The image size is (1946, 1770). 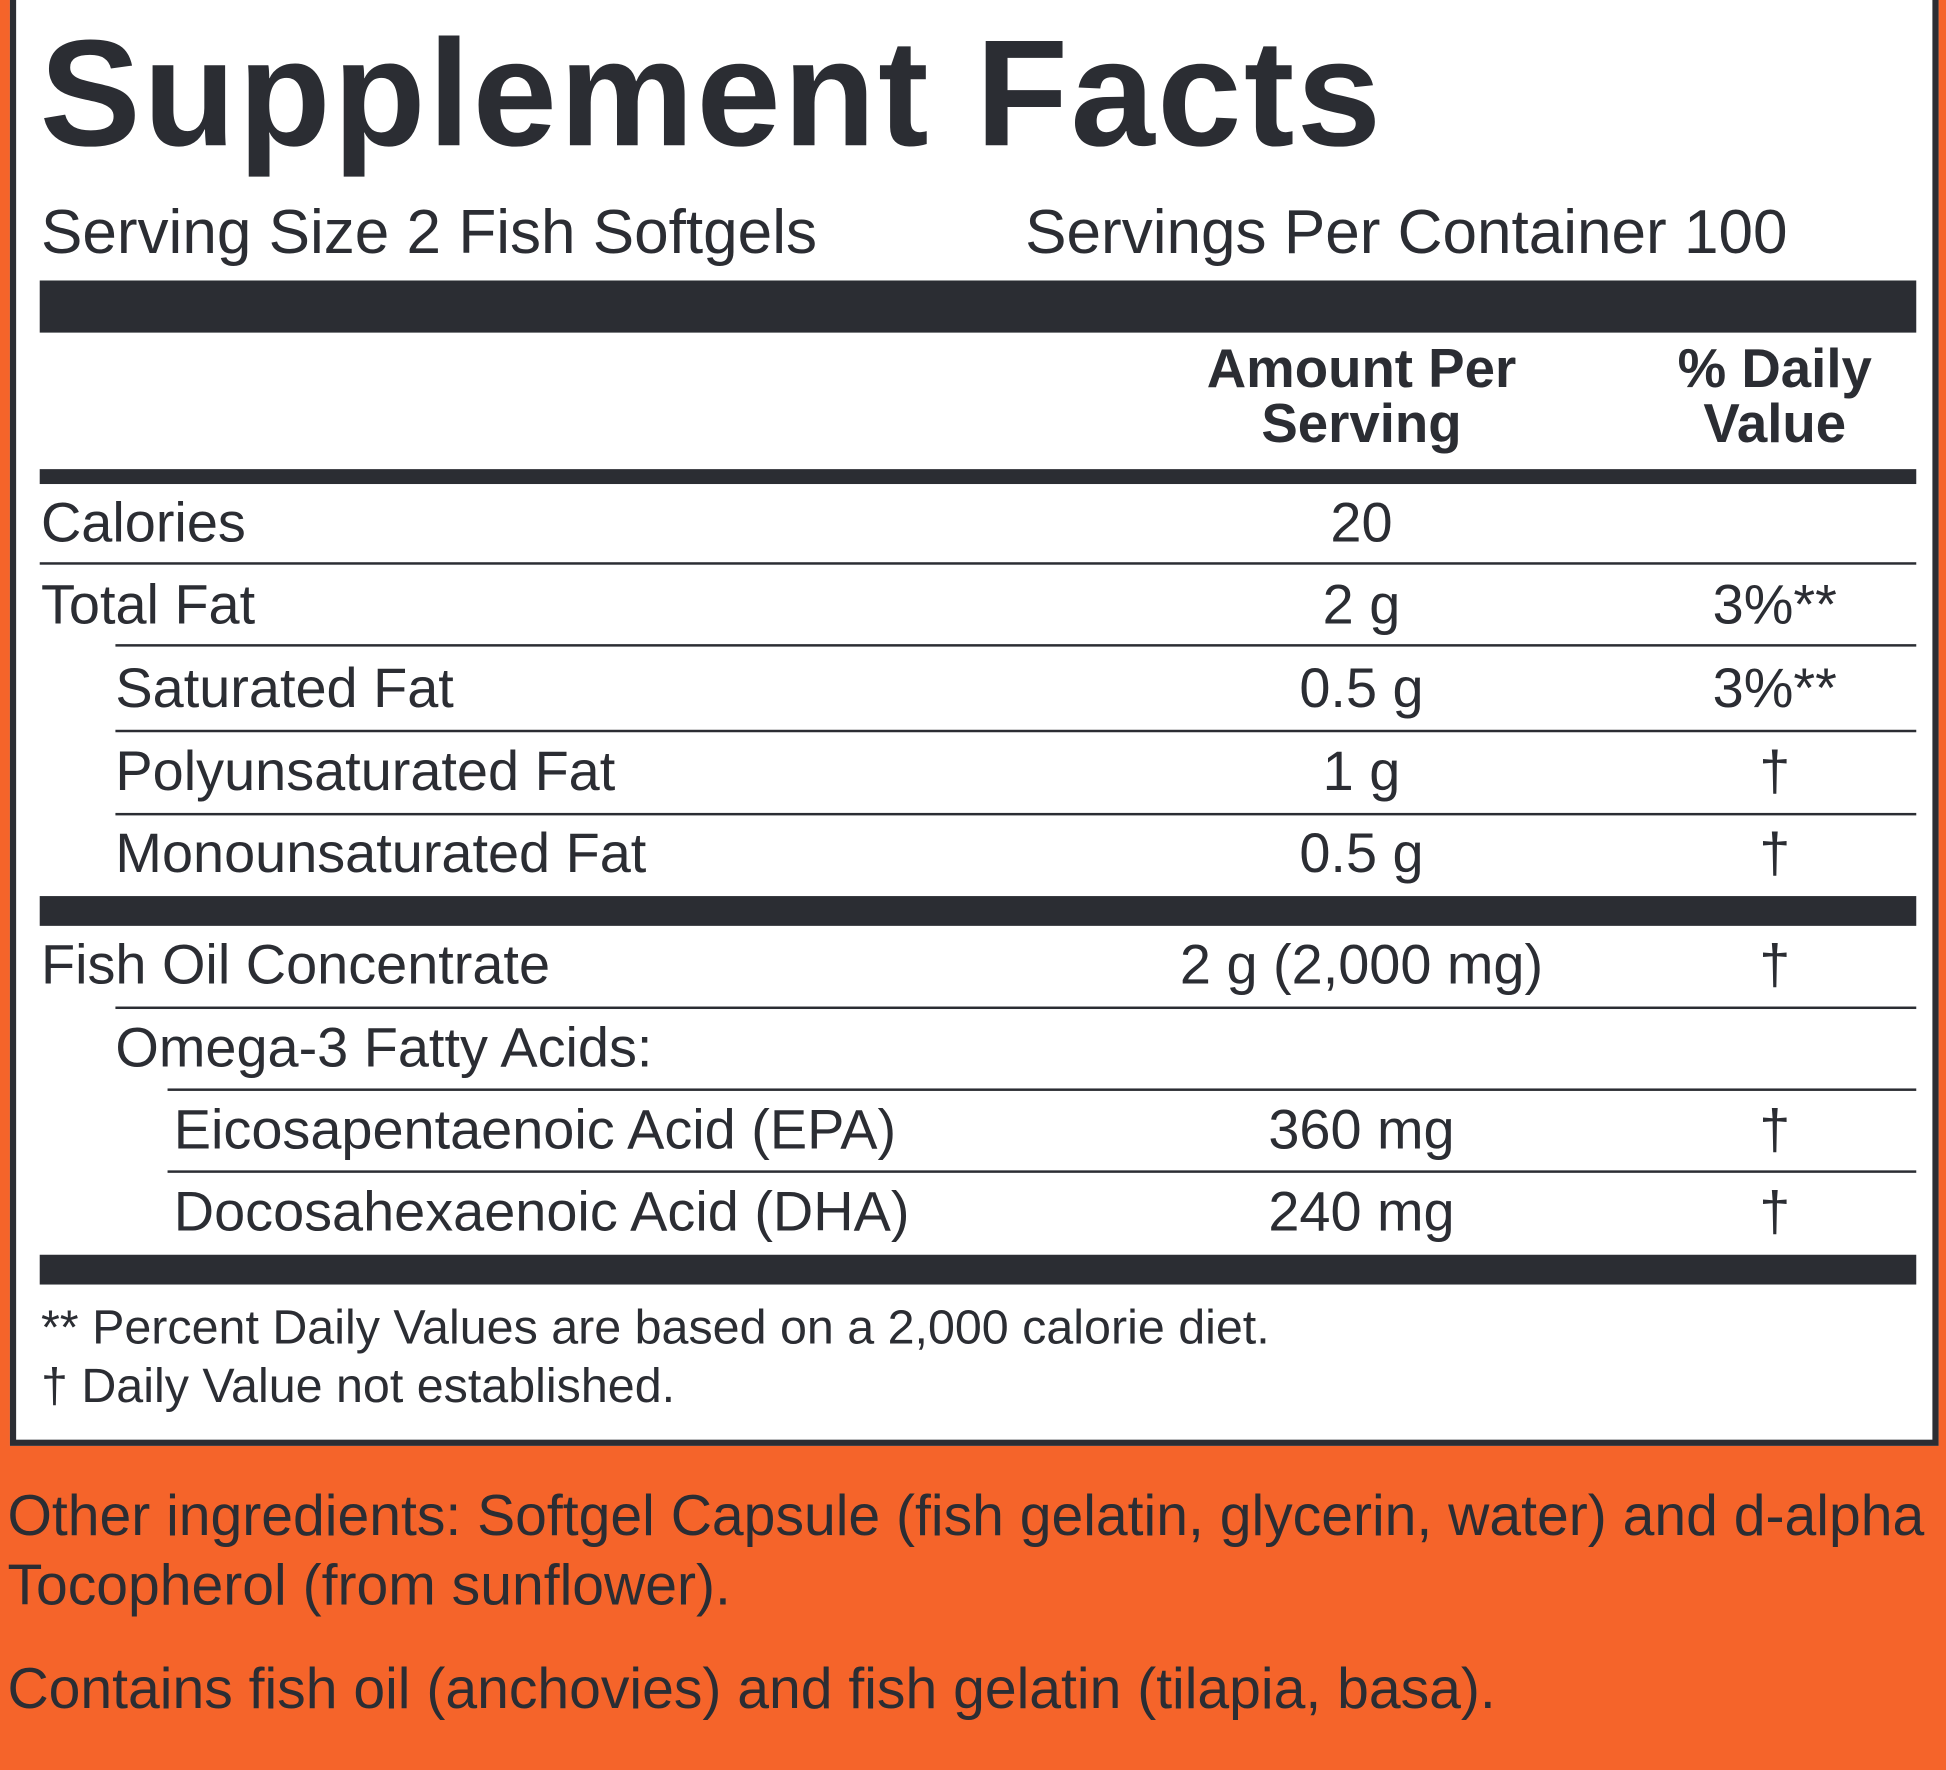 I want to click on row-amount: 240 mg, so click(x=1361, y=1211).